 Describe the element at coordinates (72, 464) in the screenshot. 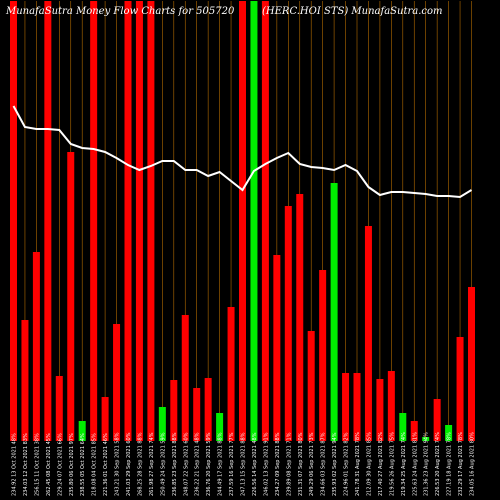

I see `x-tick-label: 235.80 06 Oct 2021 97%` at that location.